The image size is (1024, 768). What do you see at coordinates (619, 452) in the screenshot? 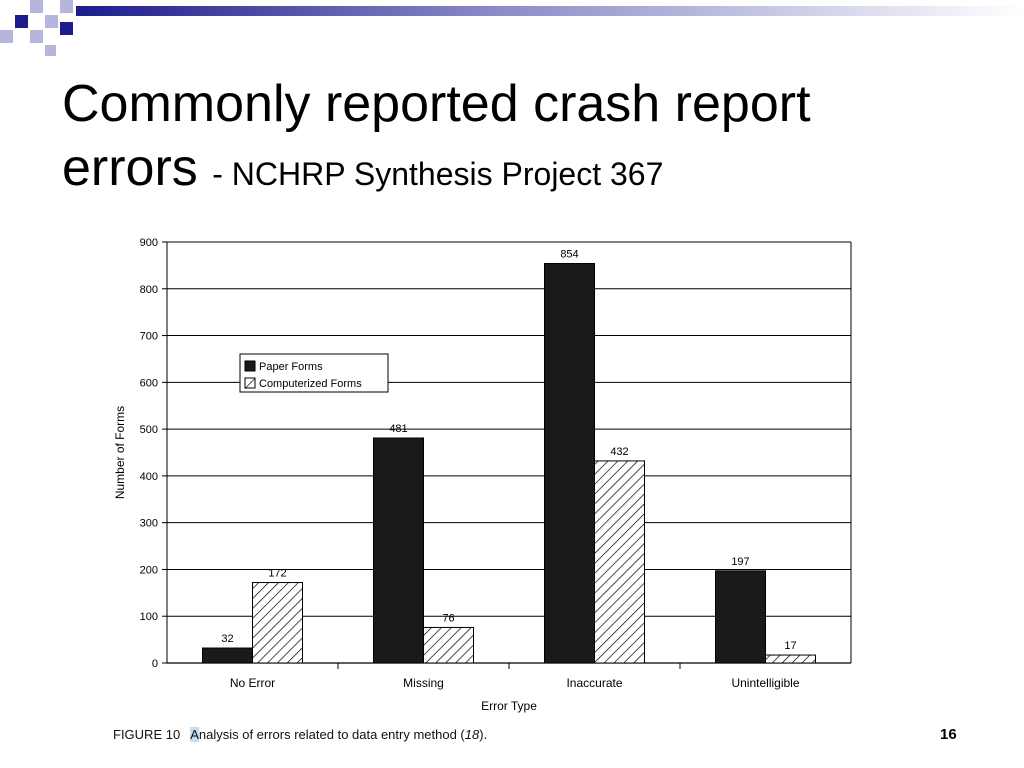
I see `data-label: 432` at bounding box center [619, 452].